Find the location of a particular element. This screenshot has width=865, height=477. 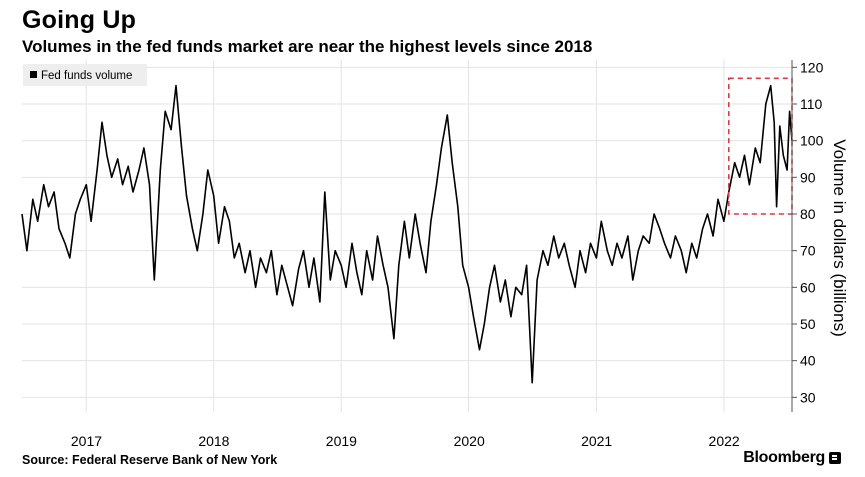

legend-entry: Fed funds volume is located at coordinates (86, 76).